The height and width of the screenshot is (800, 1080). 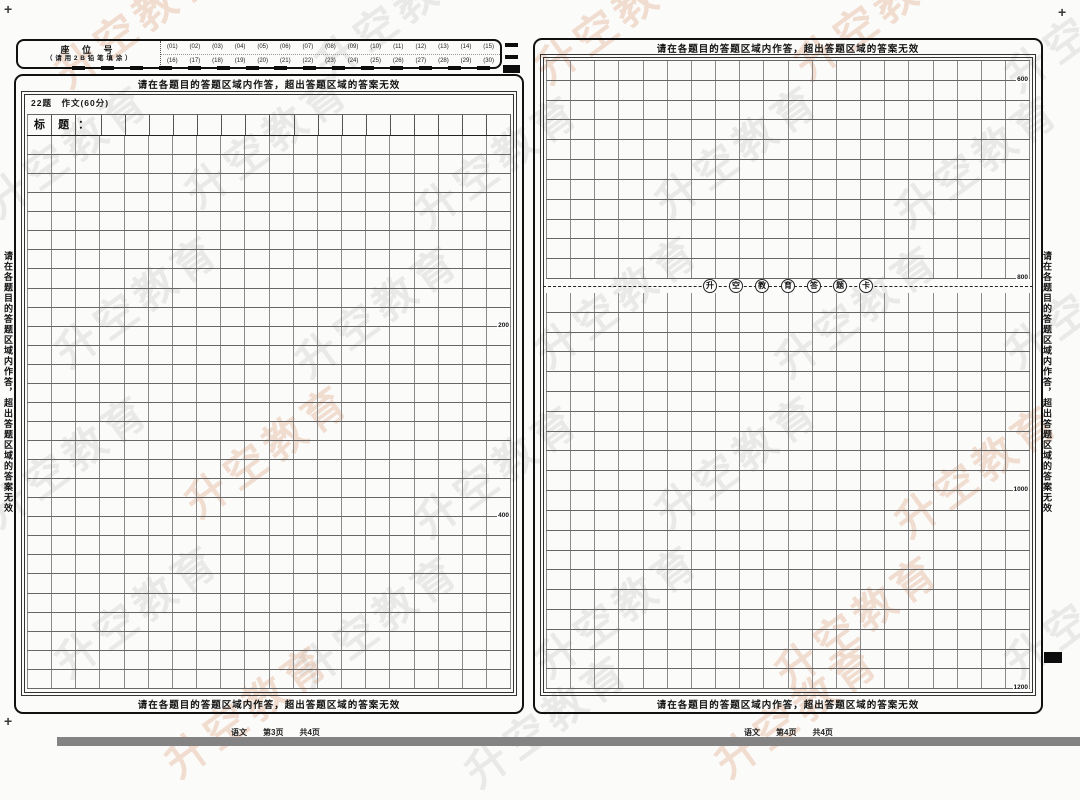 What do you see at coordinates (40, 125) in the screenshot?
I see `essay-cell: 标` at bounding box center [40, 125].